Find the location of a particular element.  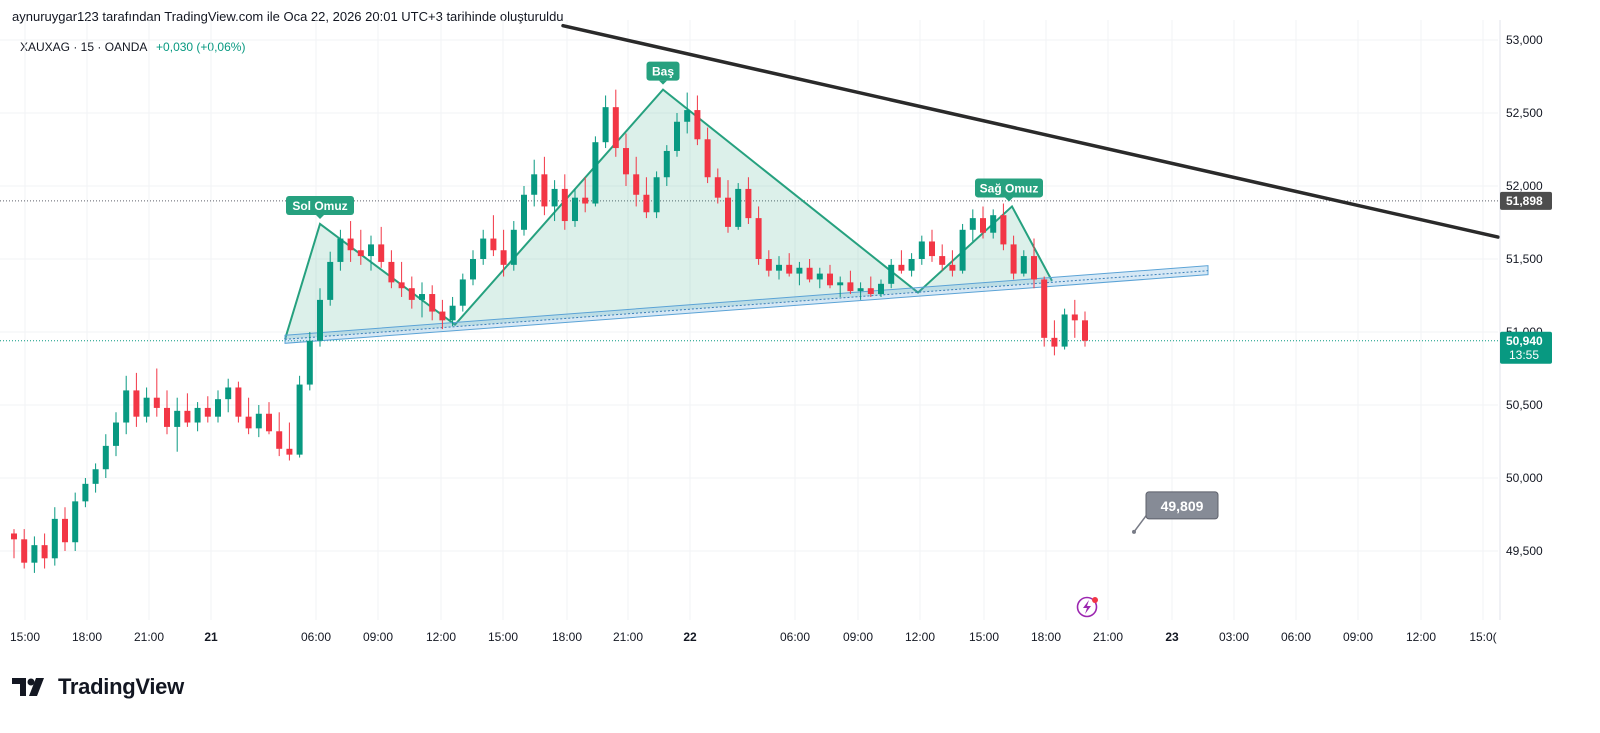

price-marker-value: 51,898 is located at coordinates (1524, 201).